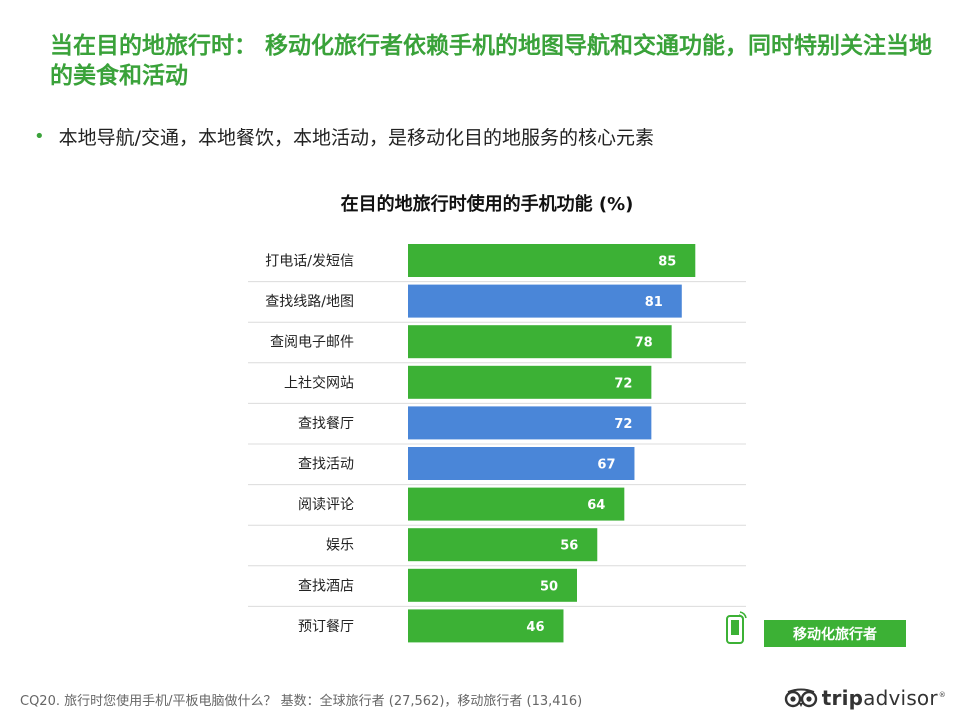 Image resolution: width=974 pixels, height=718 pixels. Describe the element at coordinates (487, 204) in the screenshot. I see `chart-title: 在目的地旅行时使用的手机功能 (%)` at that location.